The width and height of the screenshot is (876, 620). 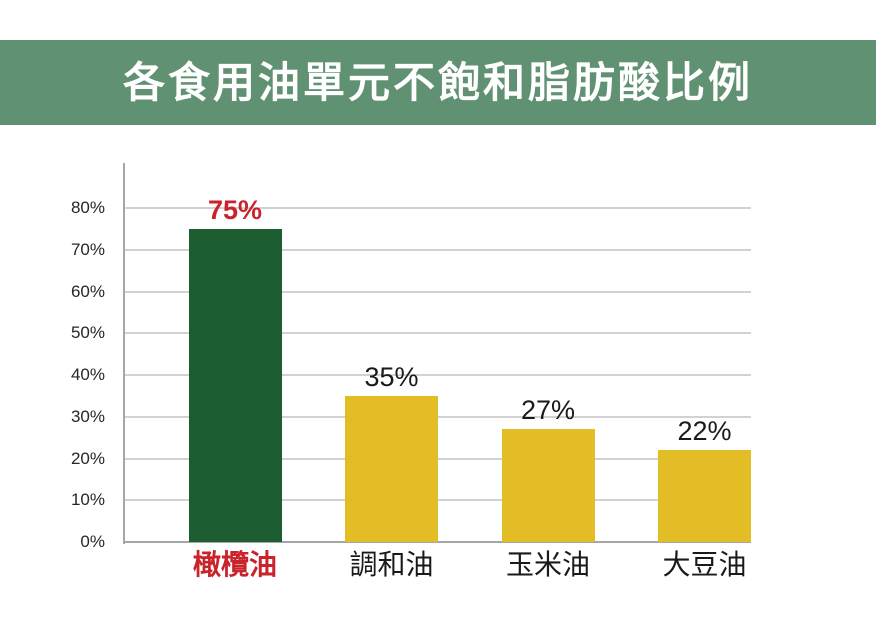 What do you see at coordinates (87, 249) in the screenshot?
I see `y-axis-tick-label: 70%` at bounding box center [87, 249].